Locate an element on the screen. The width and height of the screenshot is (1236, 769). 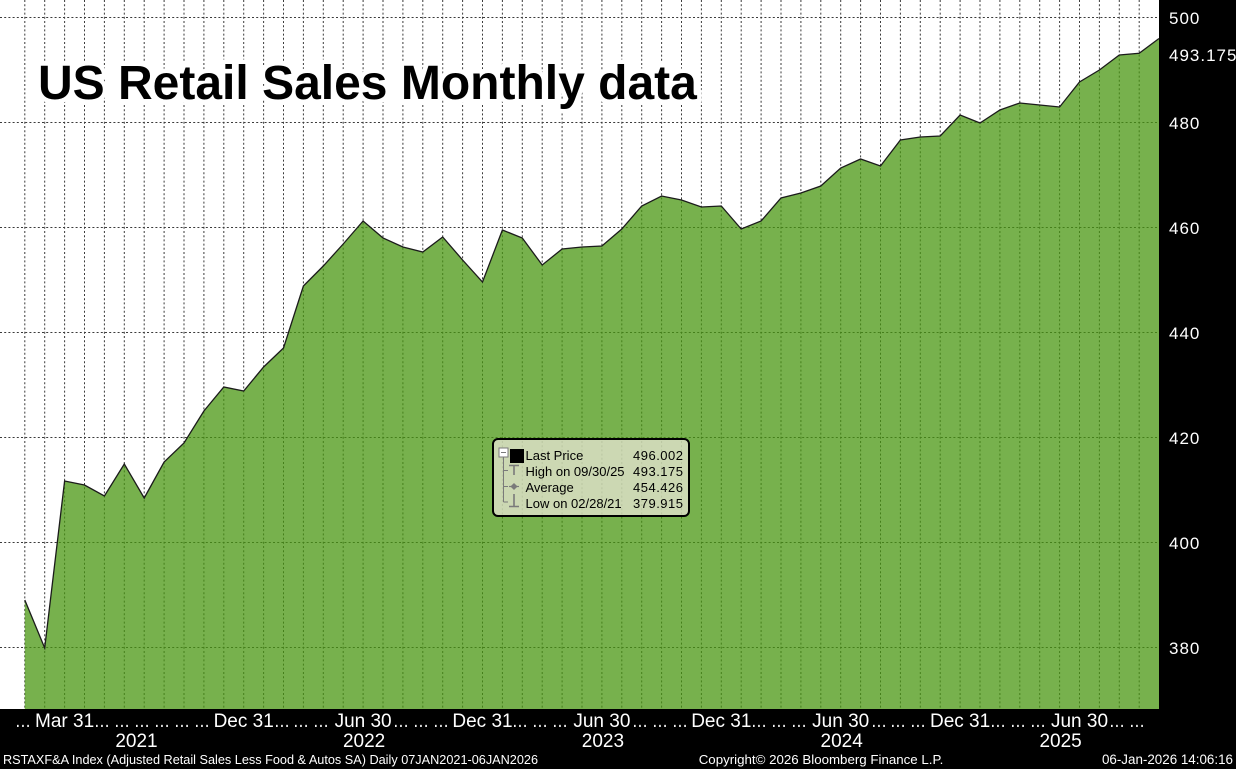
svg-text: US Retail Sales Monthly data is located at coordinates (367, 83).